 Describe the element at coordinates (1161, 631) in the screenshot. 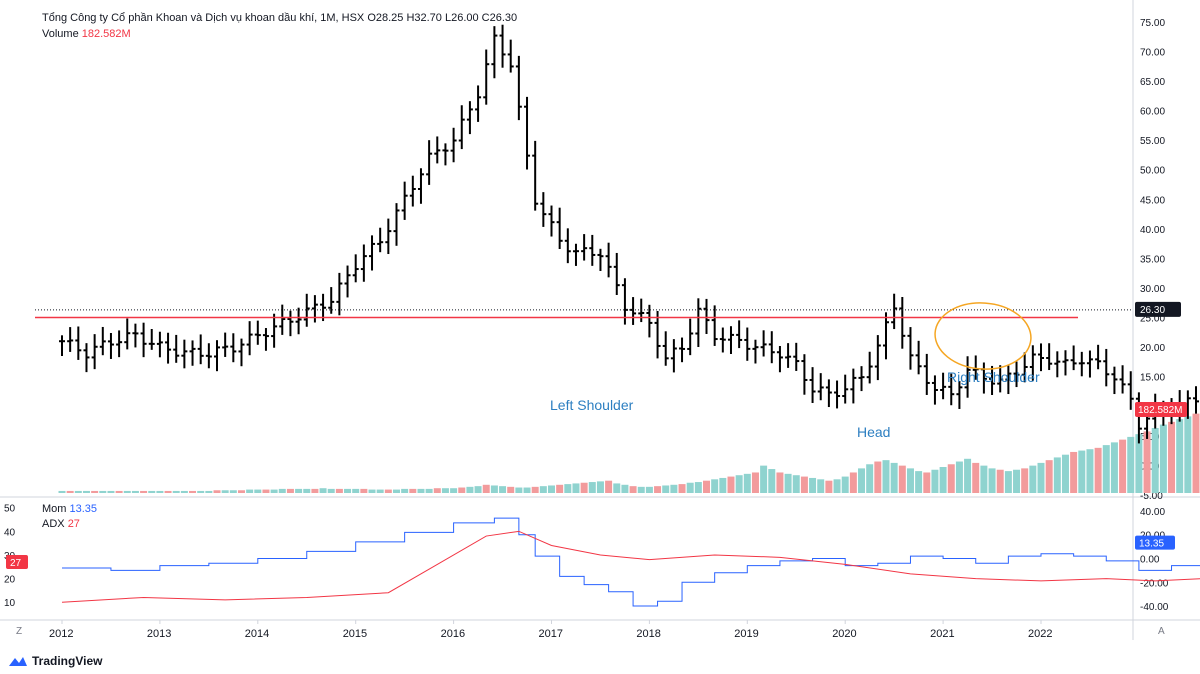

I see `auto-scale-toggle: A` at that location.